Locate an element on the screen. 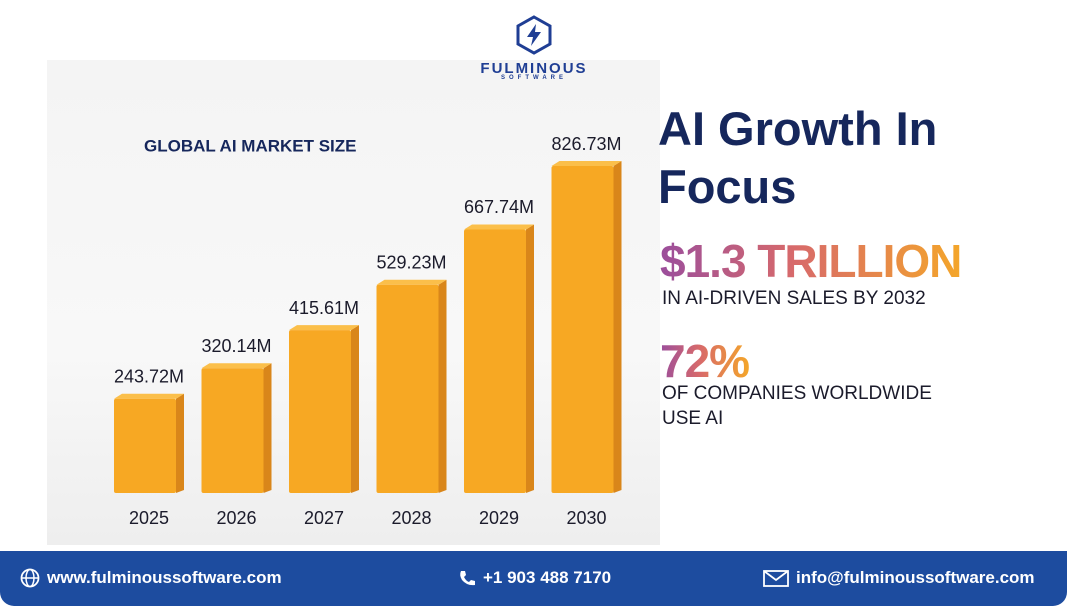  x-tick-label: 2028 is located at coordinates (411, 518).